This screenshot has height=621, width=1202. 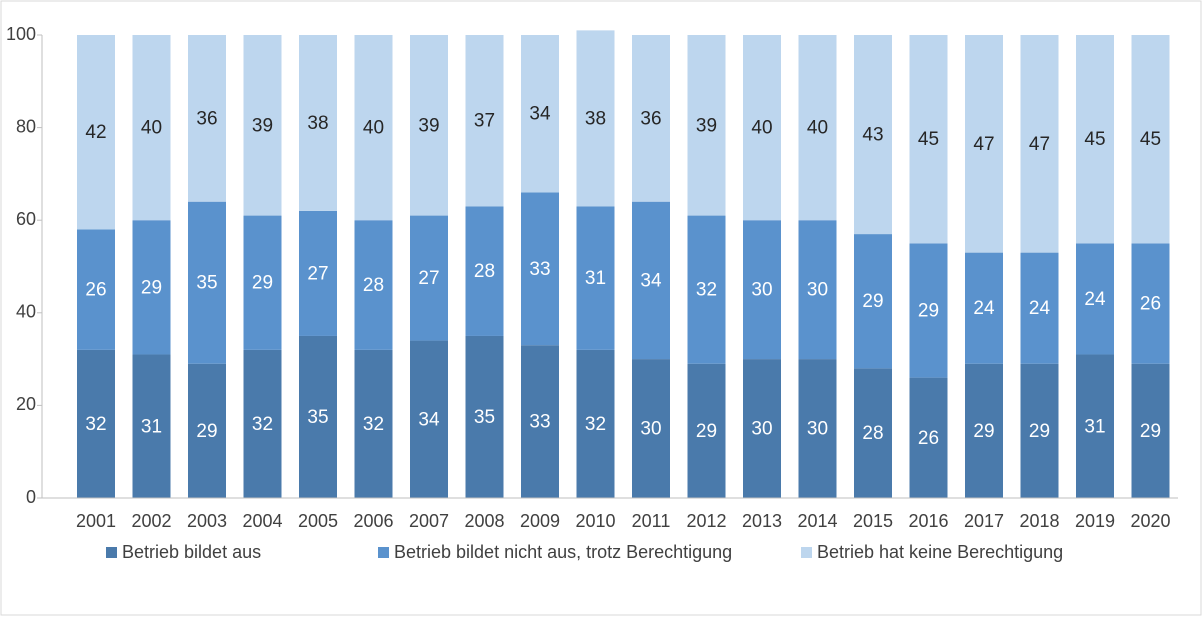 I want to click on legend-label: Betrieb hat keine Berechtigung, so click(x=940, y=552).